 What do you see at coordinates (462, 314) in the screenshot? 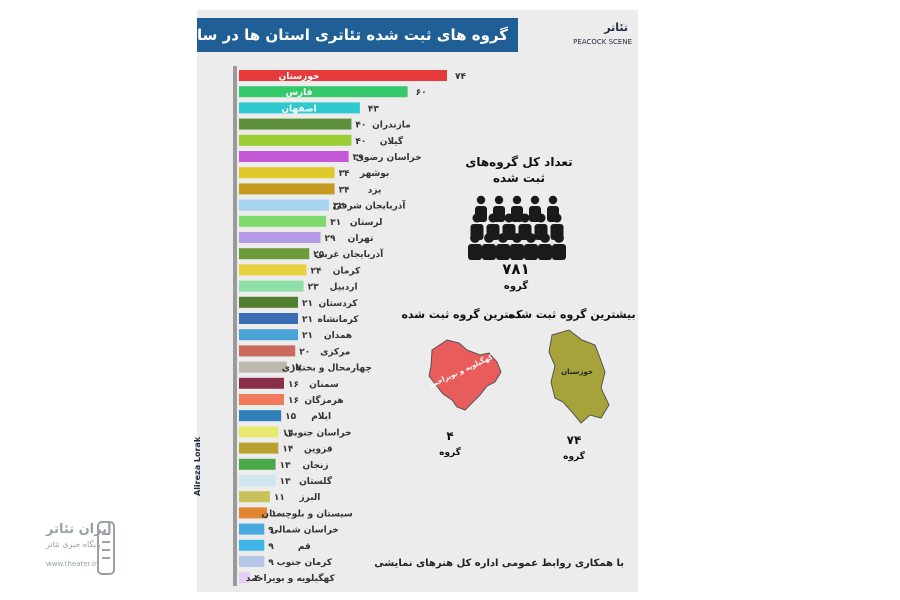
I see `least-heading: کمترین گروه ثبت شده` at bounding box center [462, 314].